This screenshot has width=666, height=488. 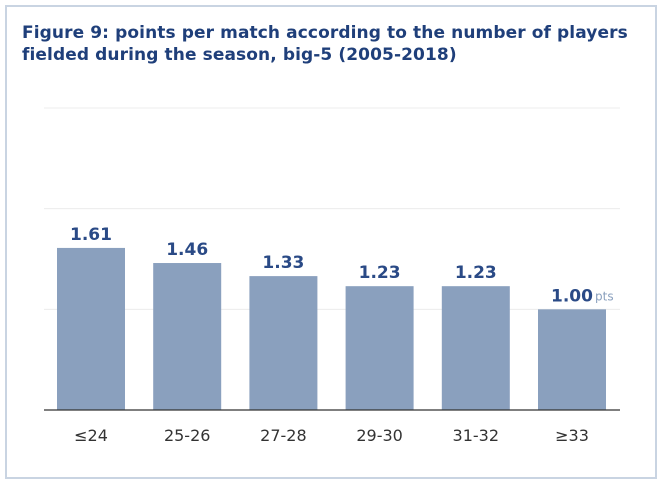 What do you see at coordinates (604, 296) in the screenshot?
I see `unit-label: pts` at bounding box center [604, 296].